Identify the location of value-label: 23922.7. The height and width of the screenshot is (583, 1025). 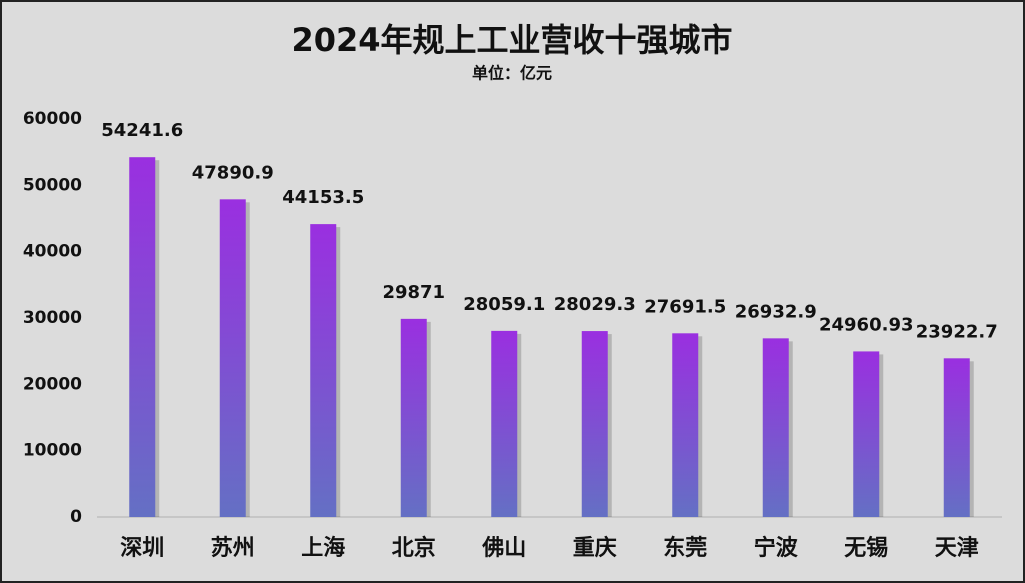
(957, 331).